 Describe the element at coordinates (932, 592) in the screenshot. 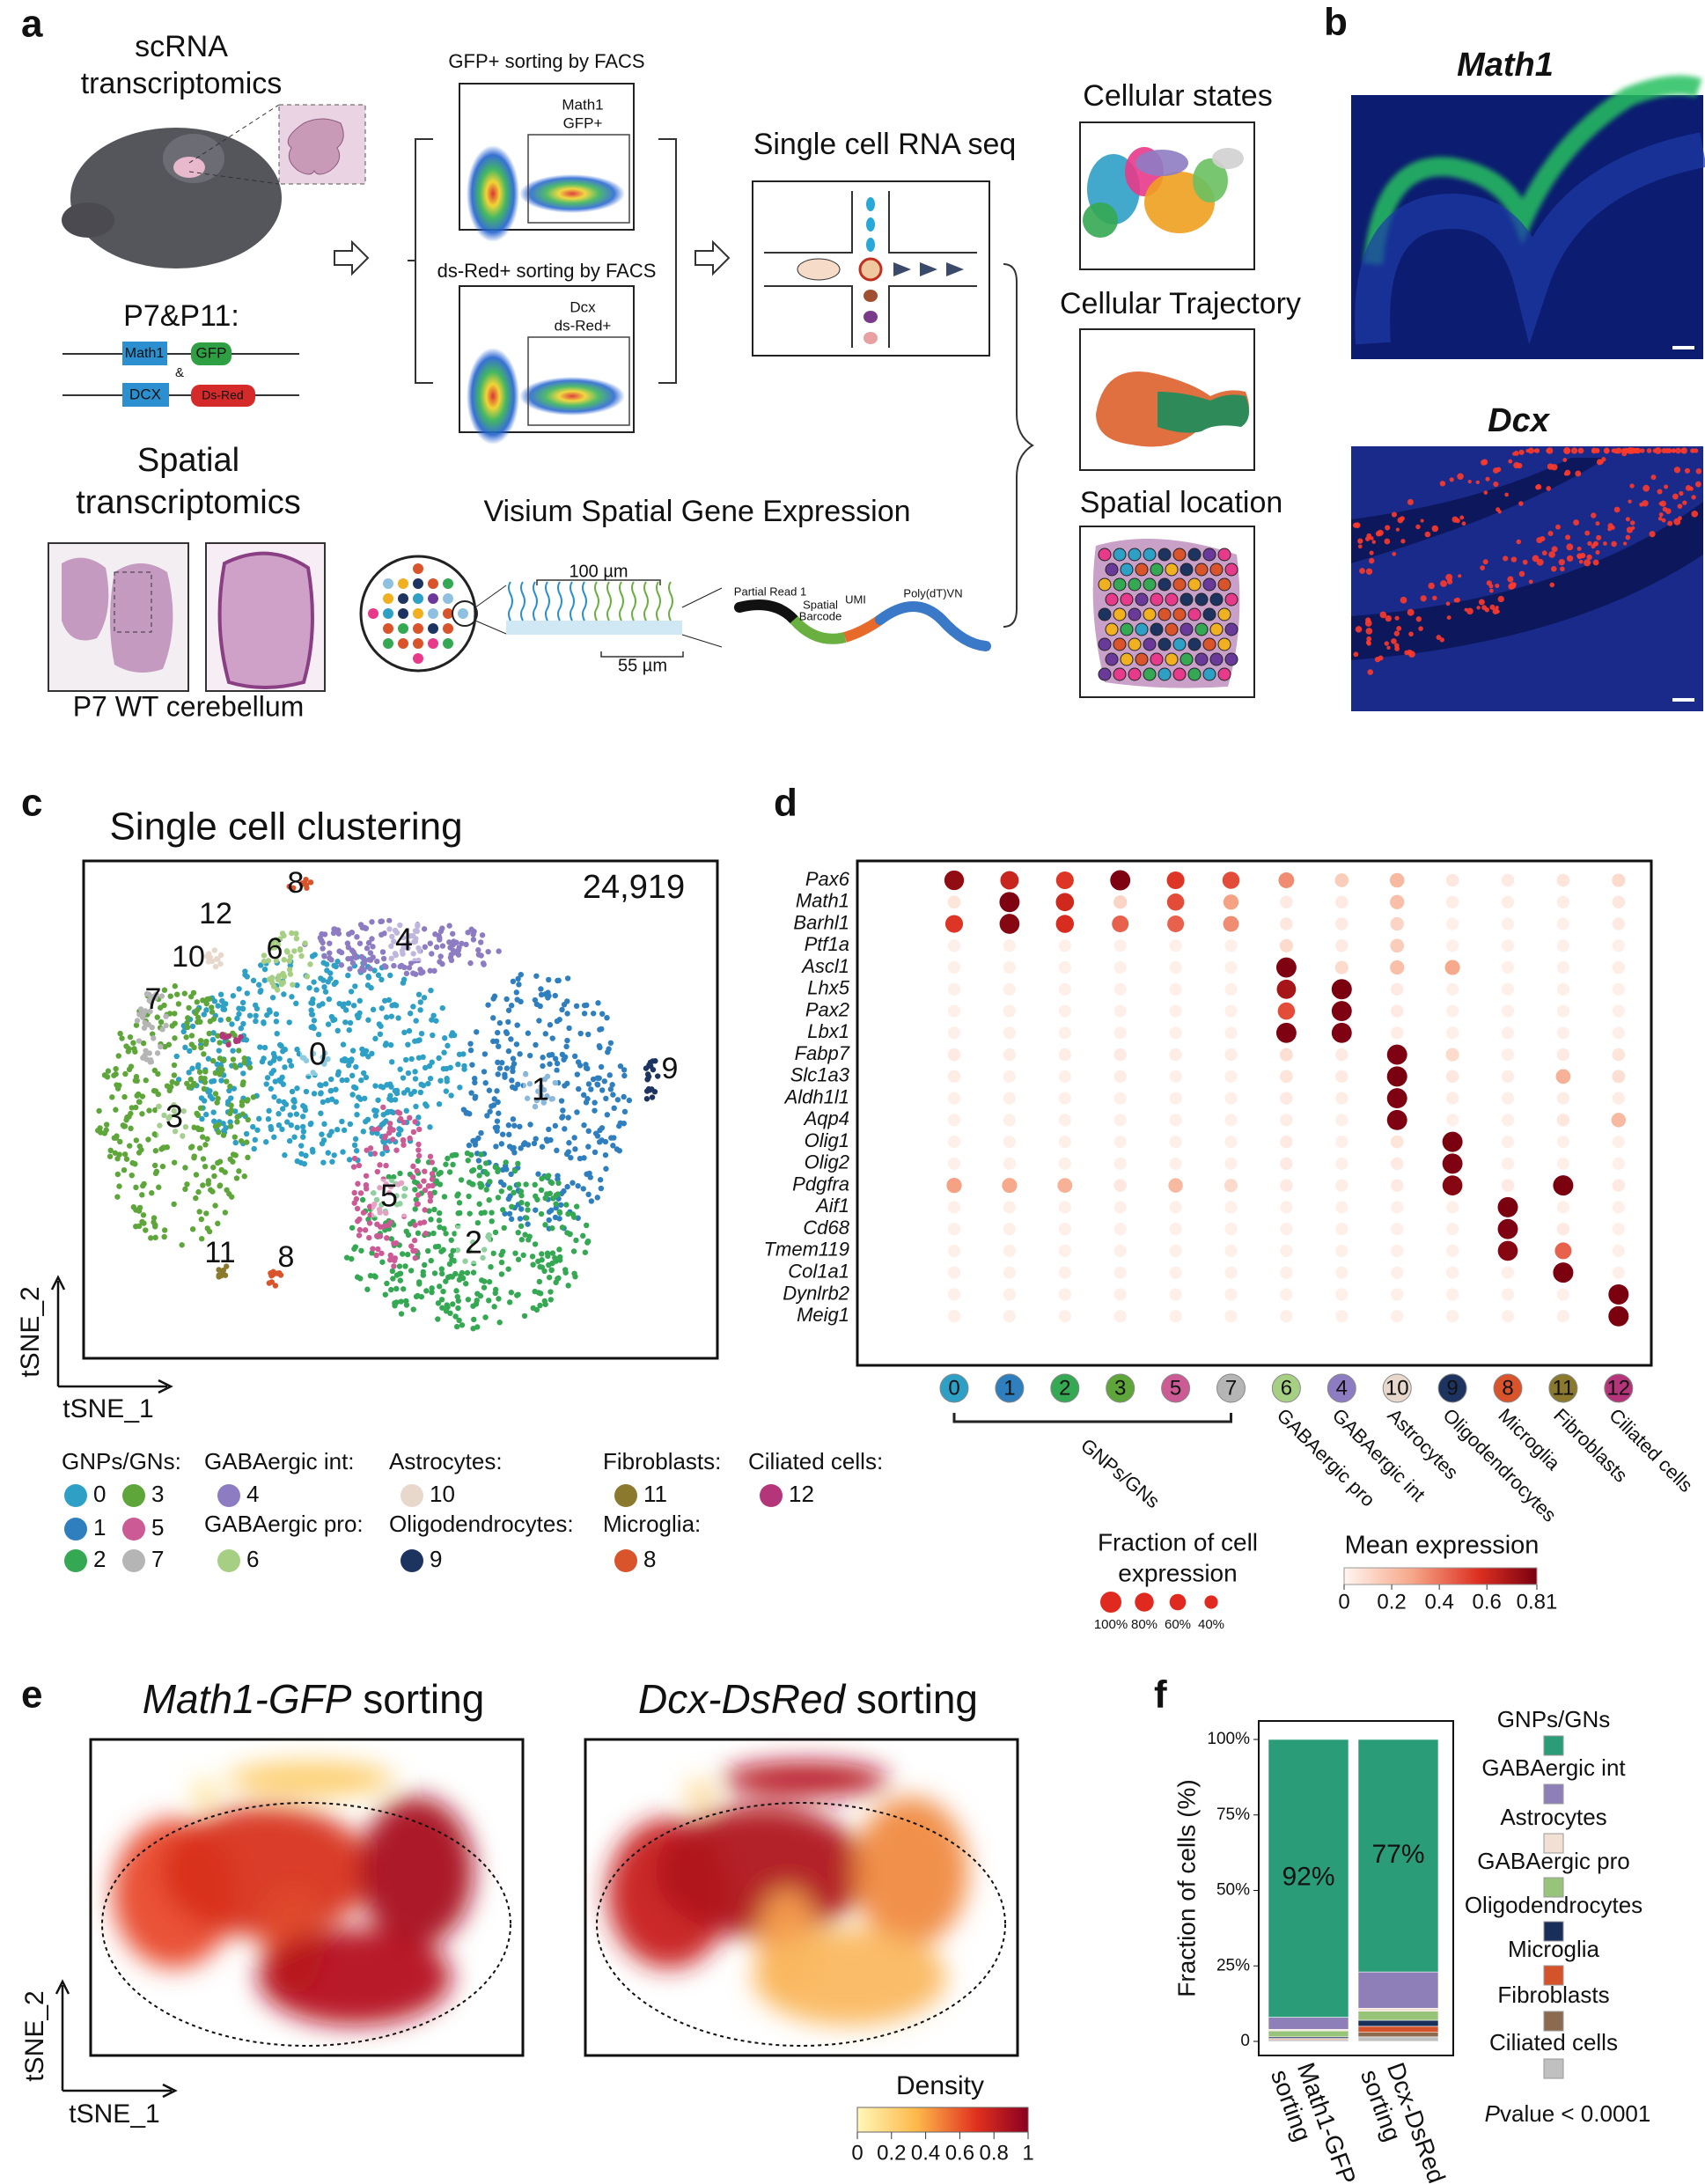

I see `read-label: Poly(dT)VN` at that location.